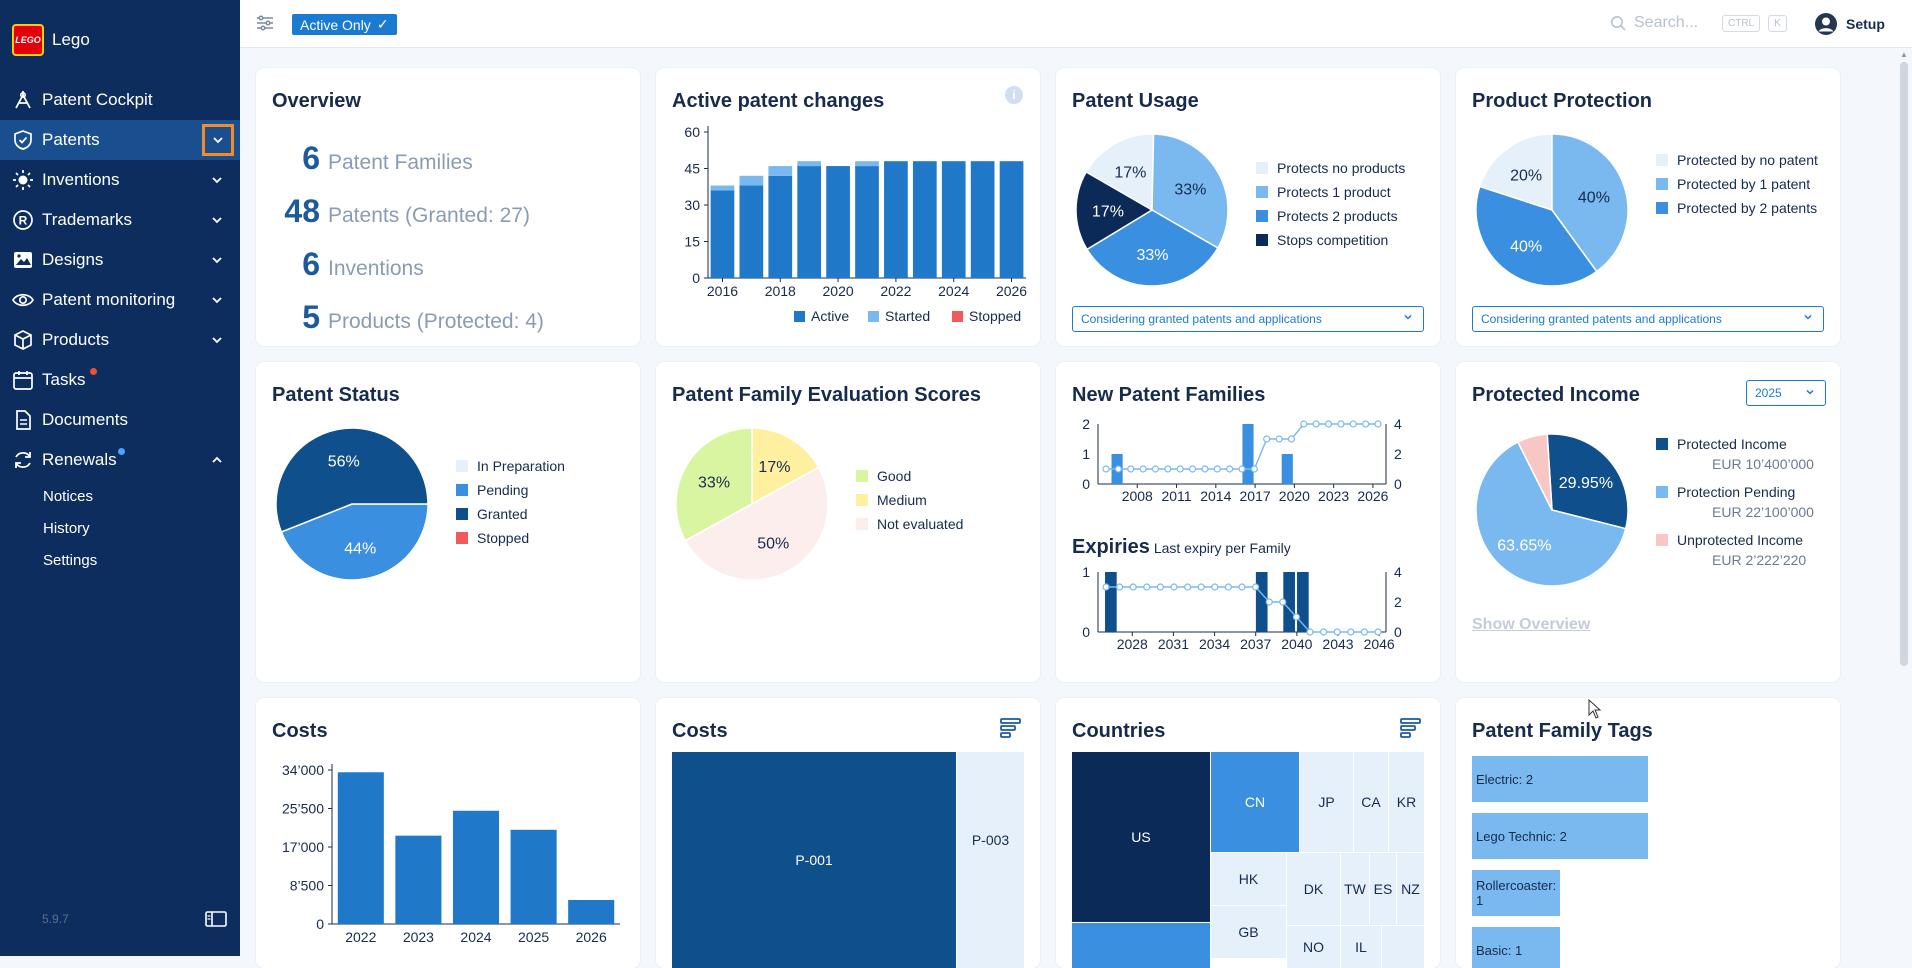  Describe the element at coordinates (1560, 779) in the screenshot. I see `tag-bar: Electric: 2` at that location.